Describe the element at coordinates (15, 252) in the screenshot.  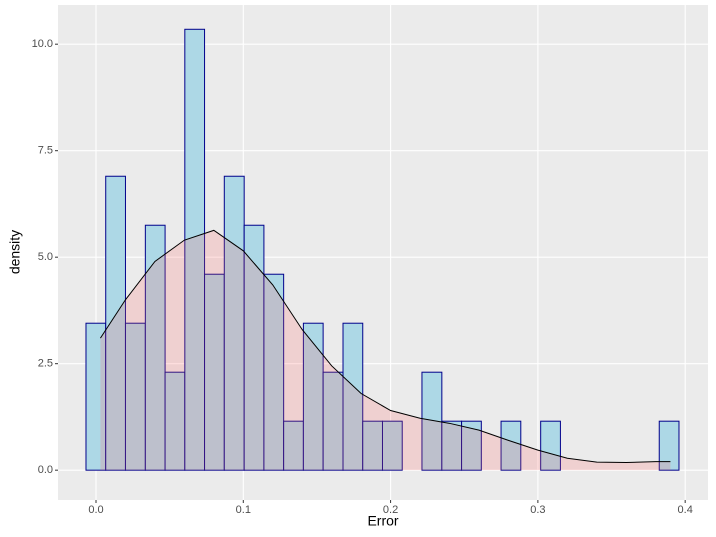
I see `y-axis-title: density` at that location.